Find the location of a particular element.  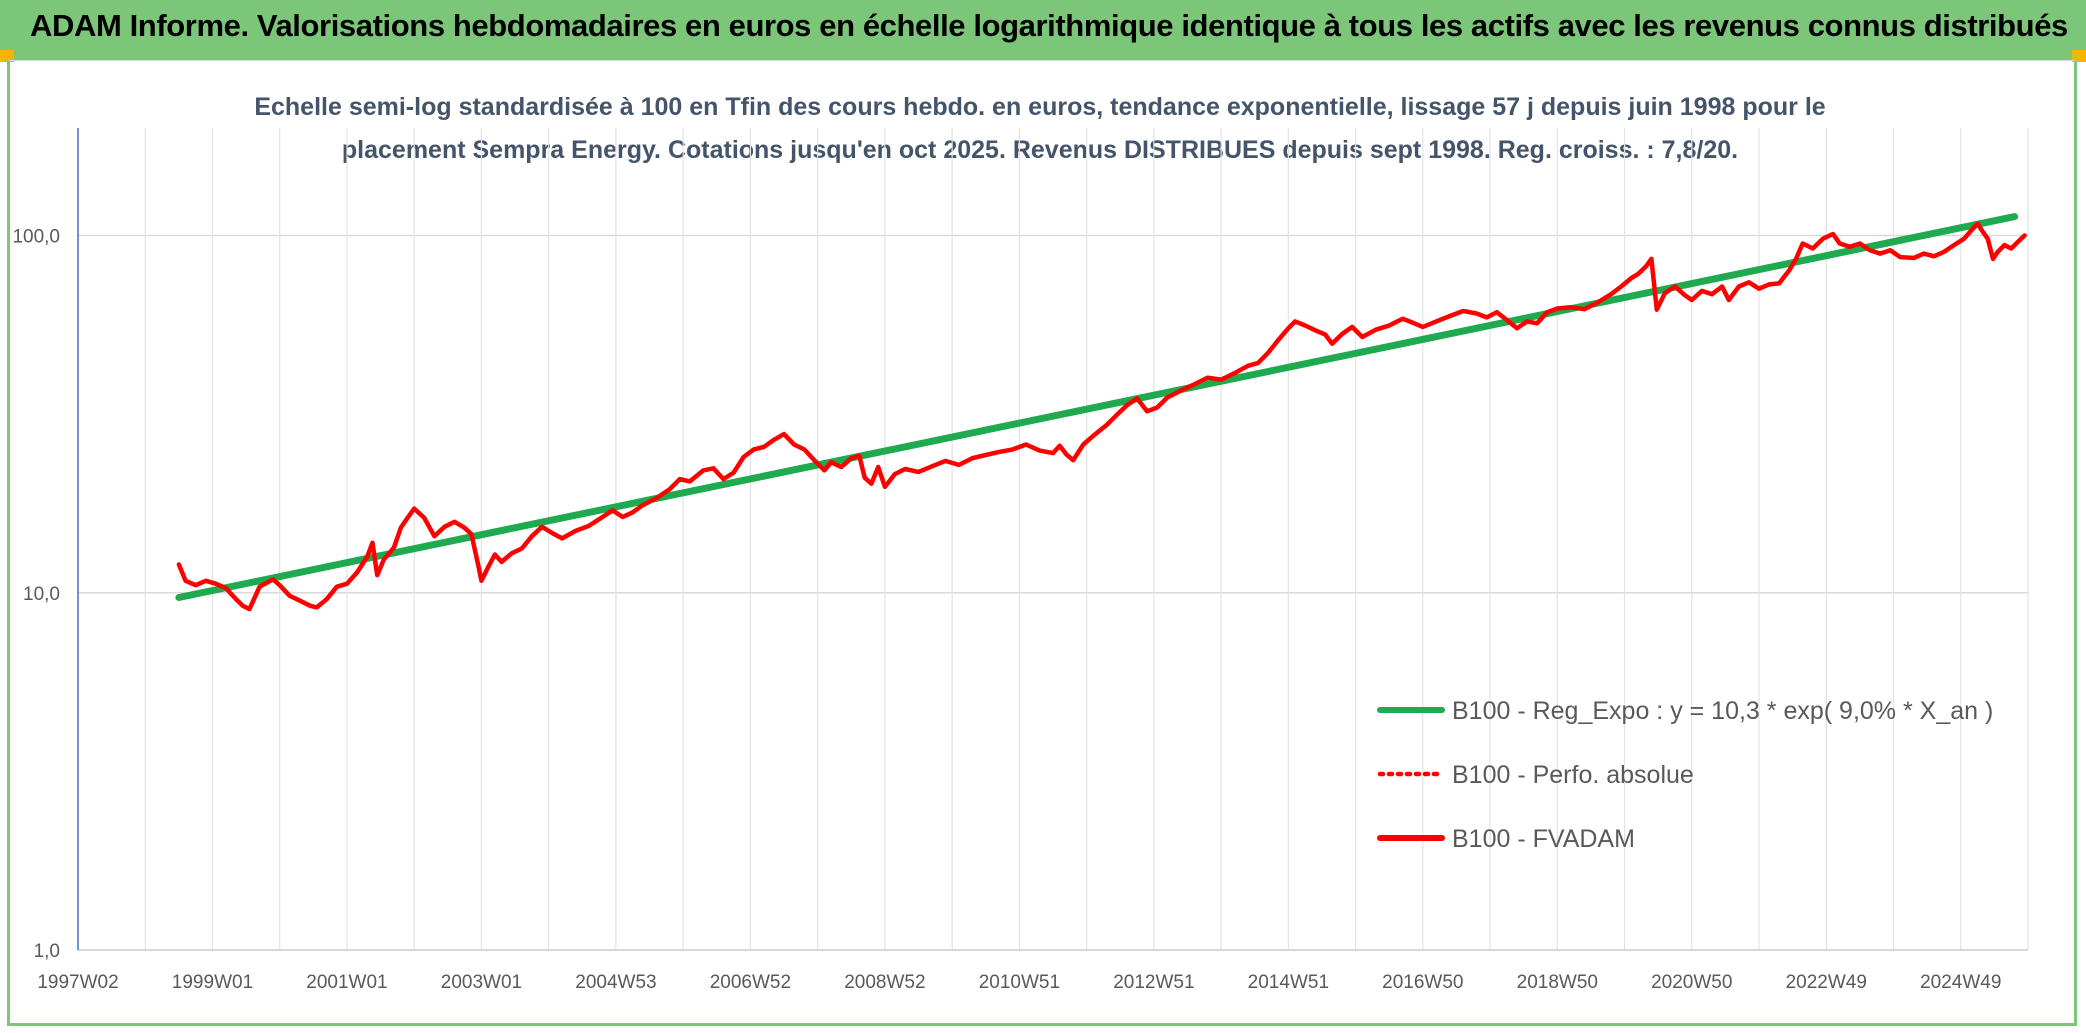

x-tick-label: 2020W50 is located at coordinates (1691, 982).